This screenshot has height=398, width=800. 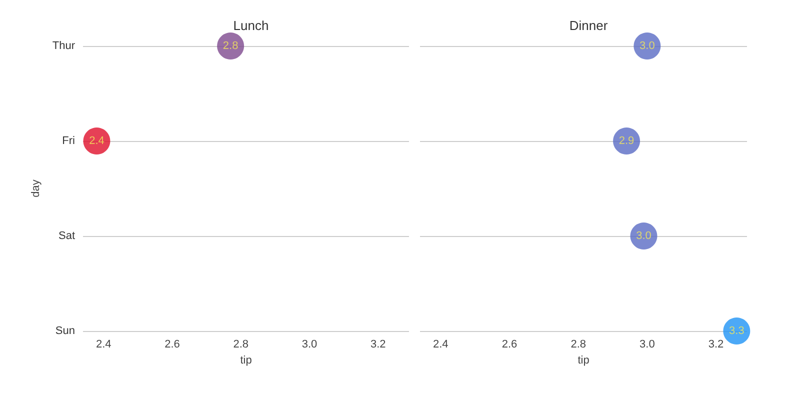 I want to click on y-tick-label: Thur, so click(x=64, y=46).